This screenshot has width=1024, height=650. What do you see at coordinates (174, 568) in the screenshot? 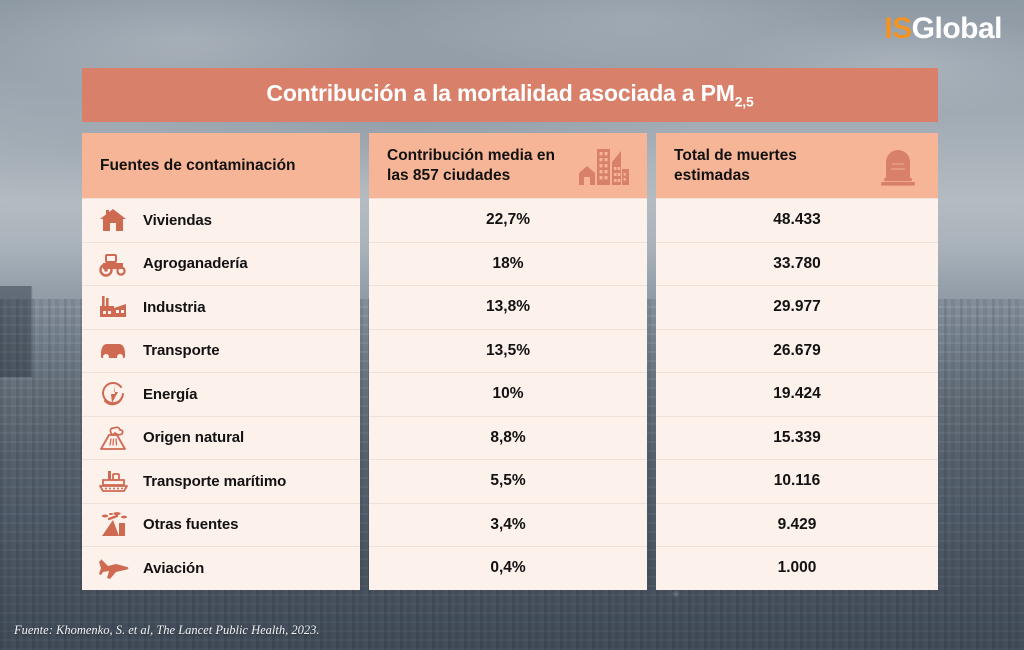
I see `row-label: Aviación` at bounding box center [174, 568].